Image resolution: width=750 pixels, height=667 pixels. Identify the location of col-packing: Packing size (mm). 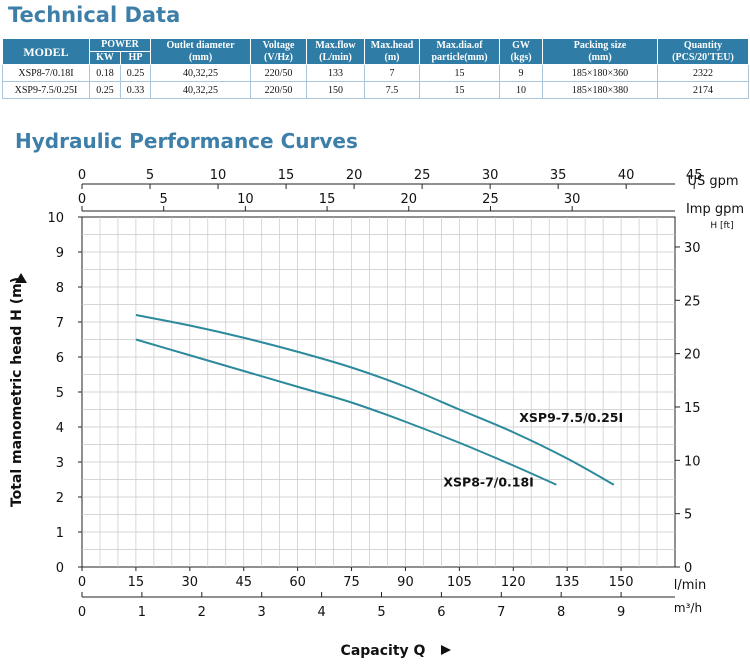
(600, 51).